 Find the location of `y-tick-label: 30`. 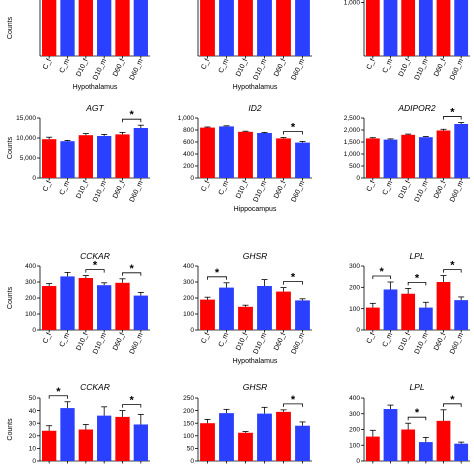

y-tick-label: 30 is located at coordinates (33, 423).